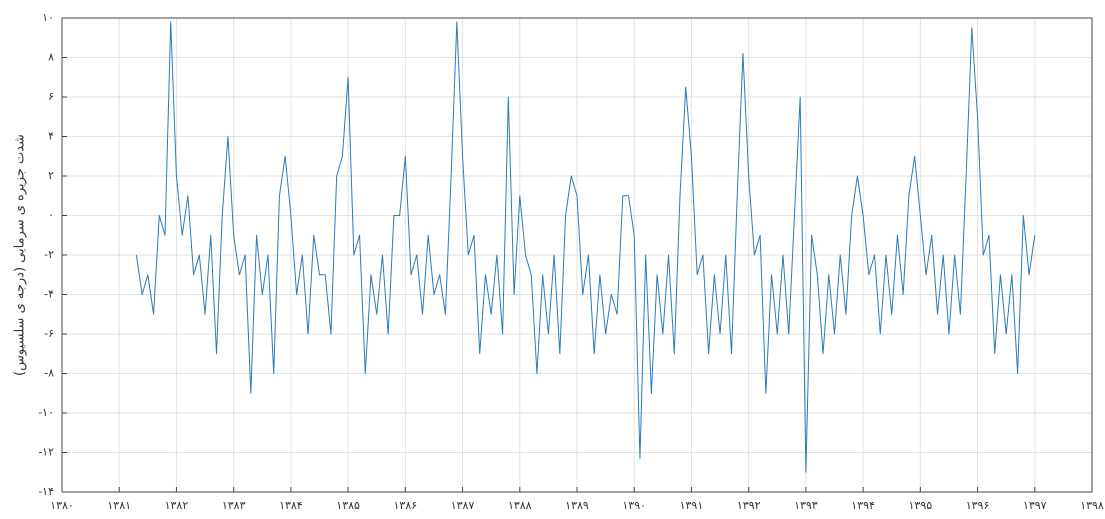 The image size is (1105, 519). I want to click on y-tick-label: -۲, so click(49, 254).